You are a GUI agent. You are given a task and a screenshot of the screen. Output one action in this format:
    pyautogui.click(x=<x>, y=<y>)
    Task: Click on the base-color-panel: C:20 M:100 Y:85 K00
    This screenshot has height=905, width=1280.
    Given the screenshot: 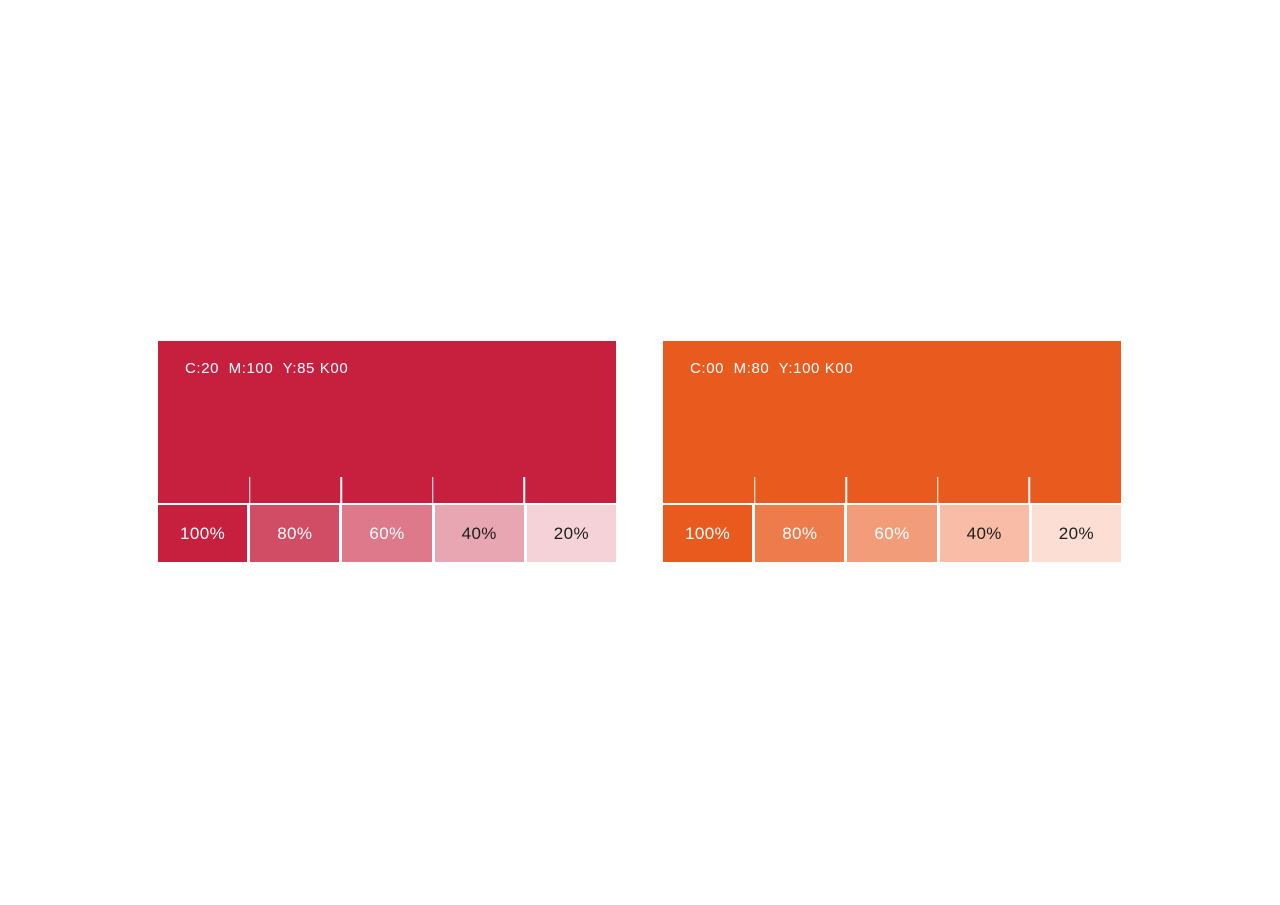 What is the action you would take?
    pyautogui.click(x=387, y=422)
    